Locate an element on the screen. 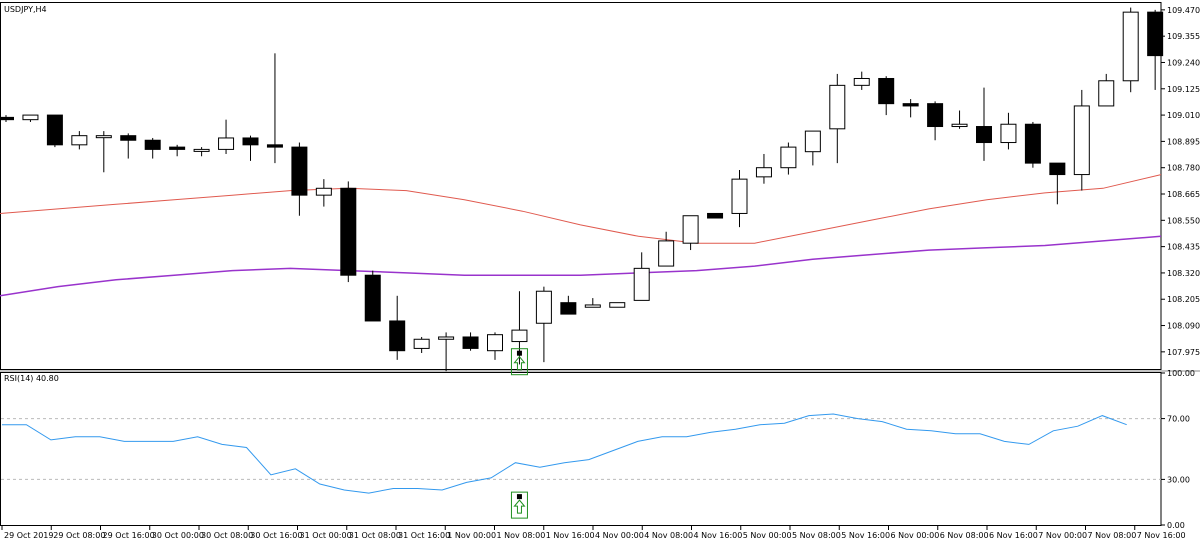  price-axis-label: 108.780 is located at coordinates (1183, 168).